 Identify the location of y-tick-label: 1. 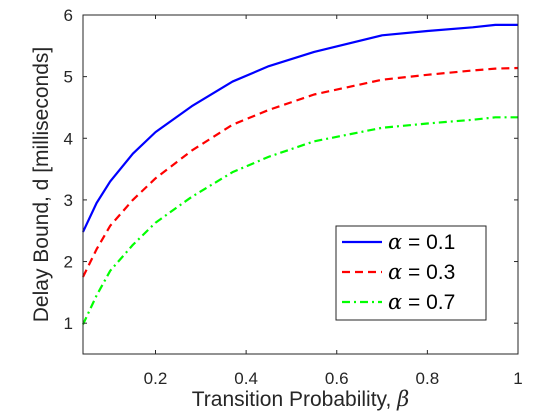
(68, 323).